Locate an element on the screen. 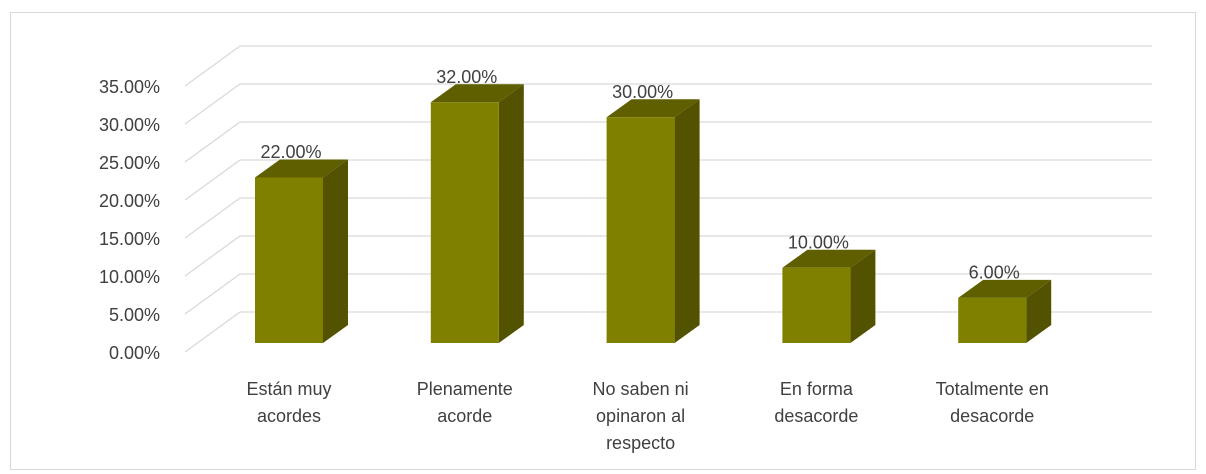 The height and width of the screenshot is (474, 1206). data-label: 30.00% is located at coordinates (642, 92).